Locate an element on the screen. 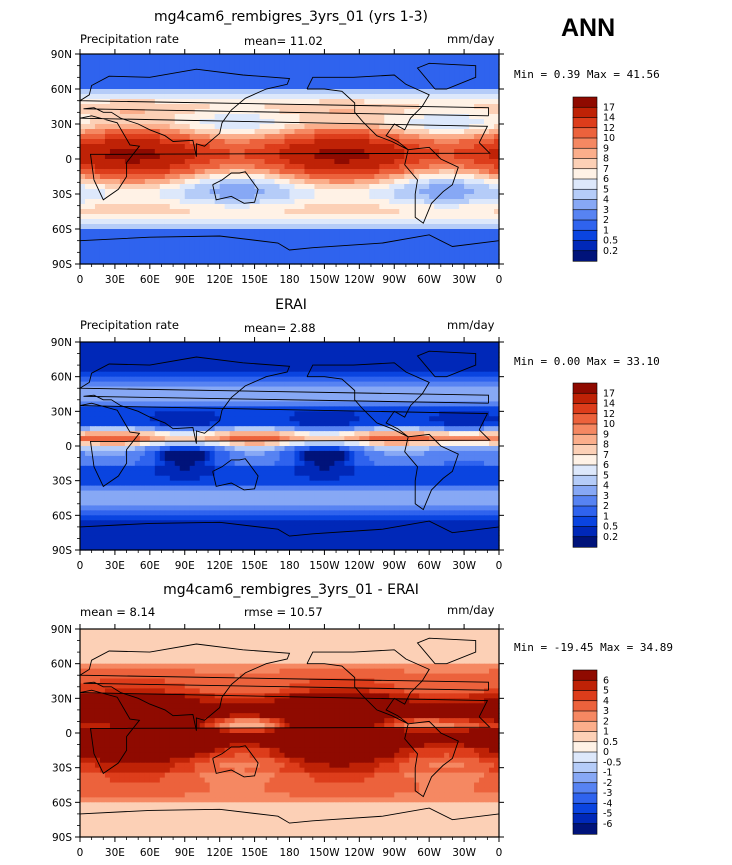 This screenshot has width=732, height=865. colorbar-label: 3 is located at coordinates (606, 210).